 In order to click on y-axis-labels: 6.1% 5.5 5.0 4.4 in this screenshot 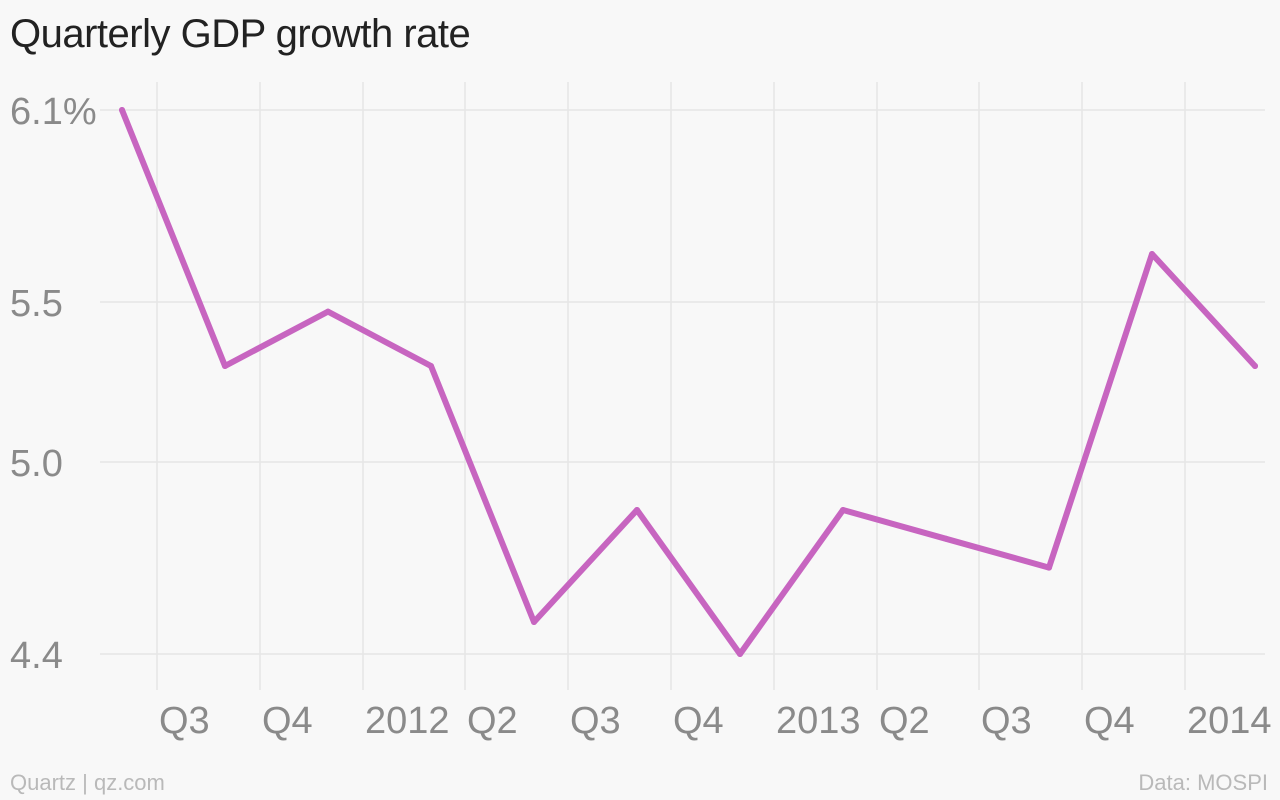, I will do `click(53, 384)`.